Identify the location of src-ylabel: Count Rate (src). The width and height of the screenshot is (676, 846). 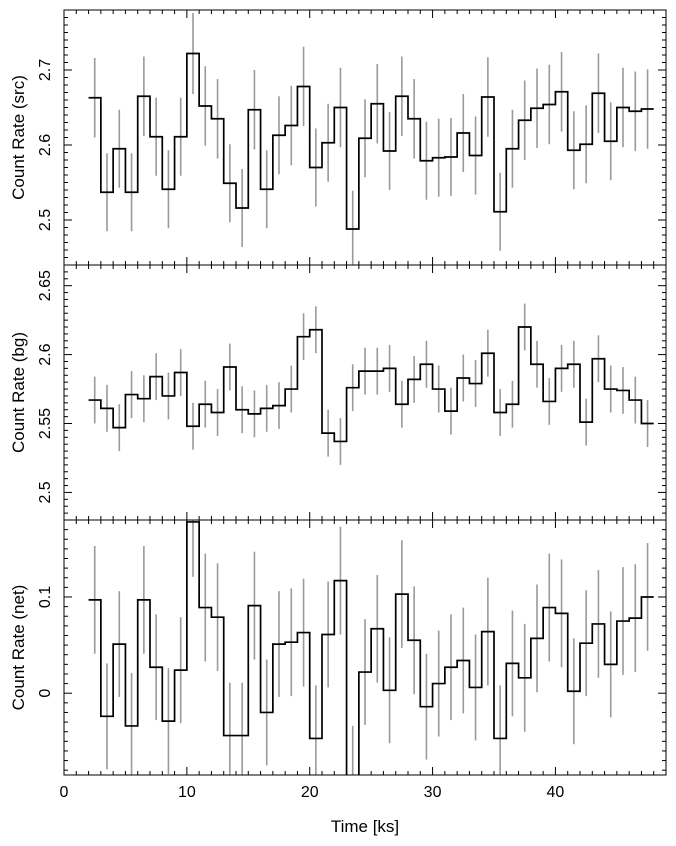
(18, 137).